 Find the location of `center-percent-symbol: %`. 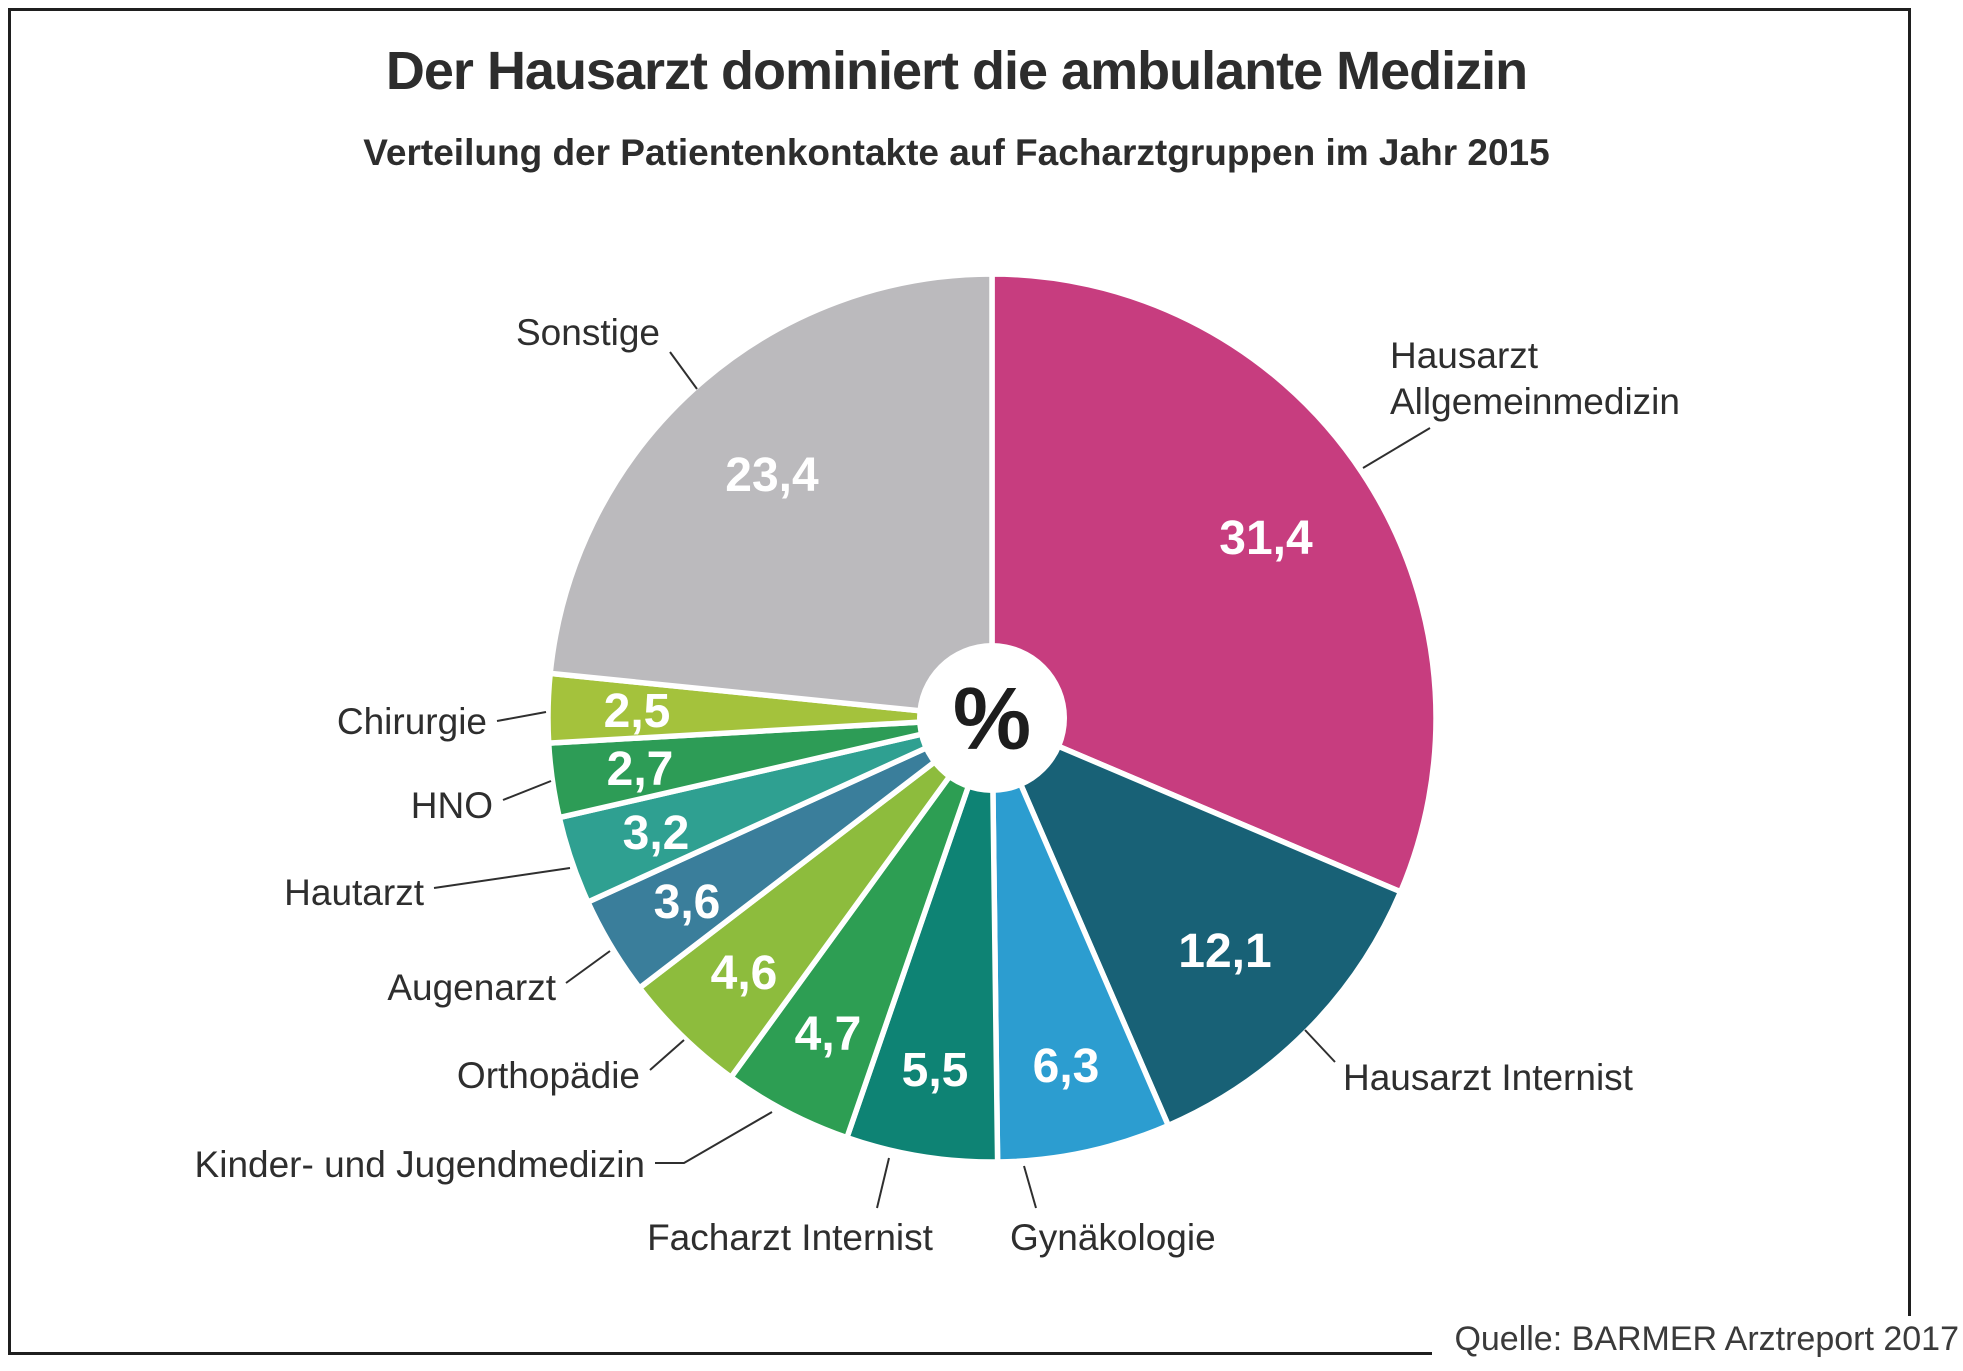

center-percent-symbol: % is located at coordinates (992, 718).